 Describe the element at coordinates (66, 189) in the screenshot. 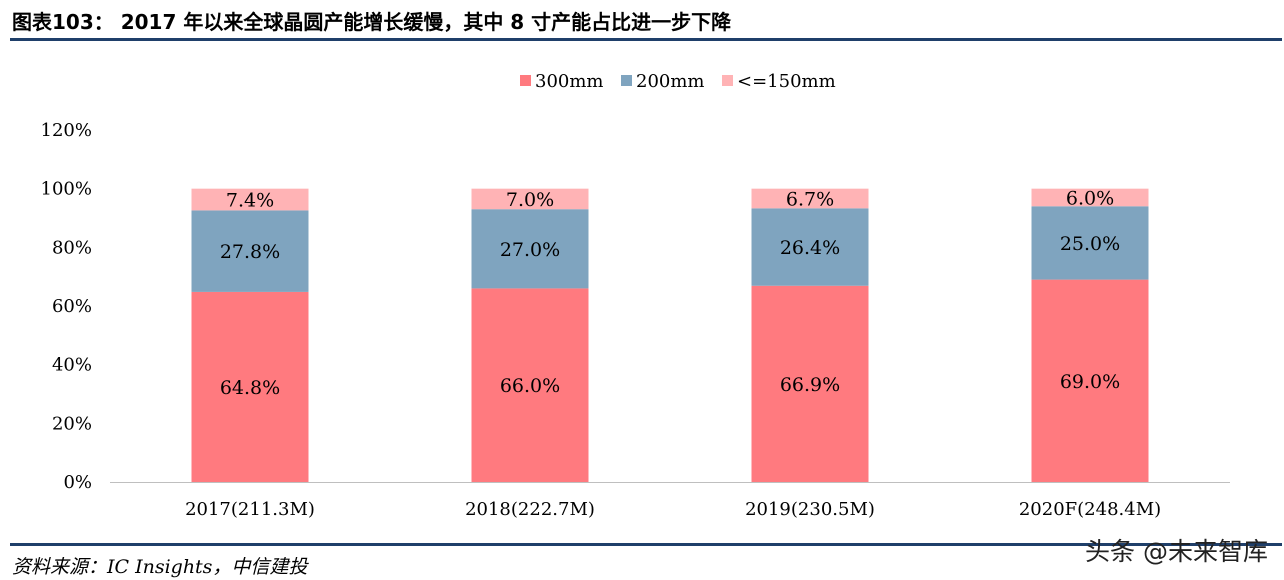

I see `y-tick-label: 100%` at that location.